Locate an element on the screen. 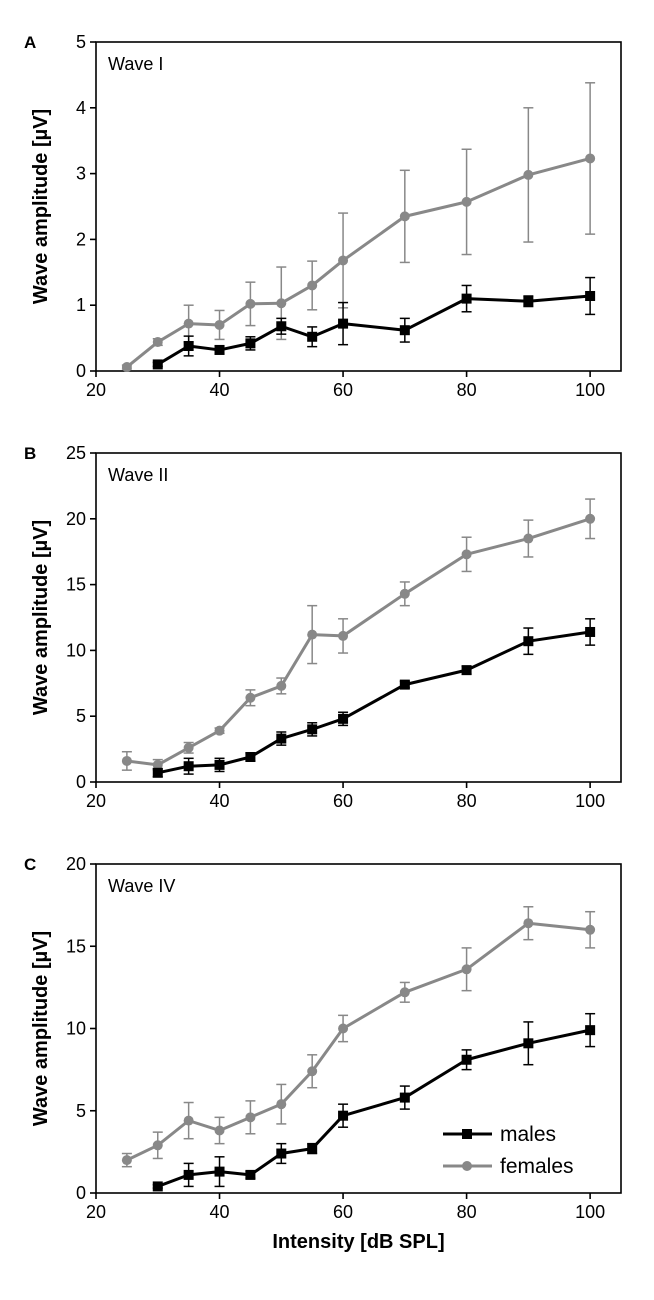  wave-title: Wave IV is located at coordinates (141, 886).